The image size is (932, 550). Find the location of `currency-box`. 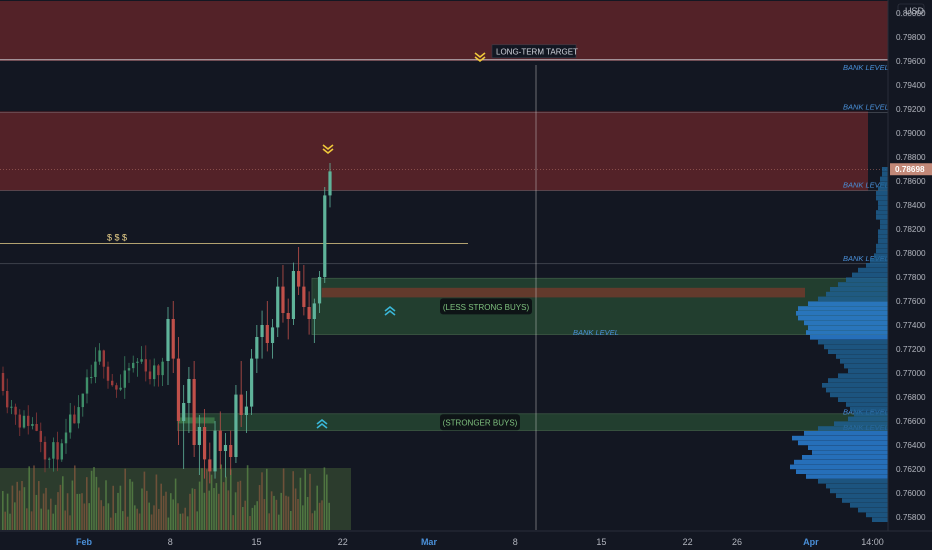

currency-box is located at coordinates (911, 10).